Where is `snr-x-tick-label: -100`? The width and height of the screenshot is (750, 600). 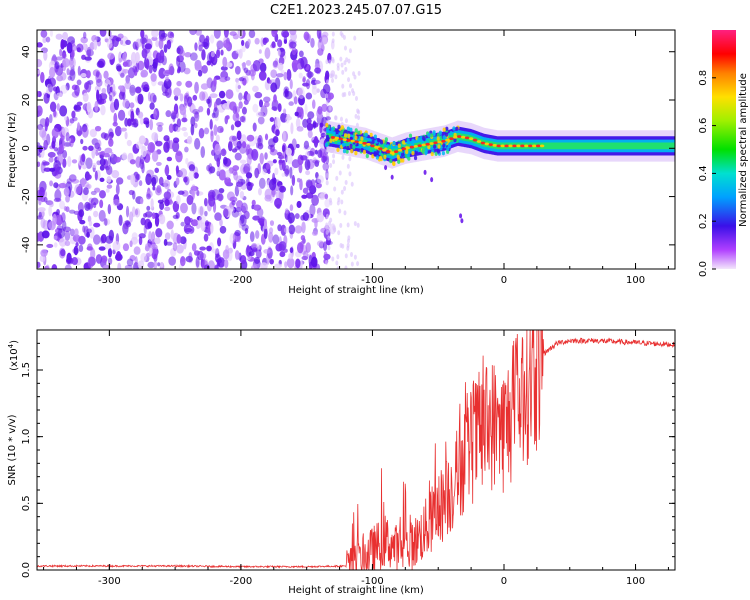 snr-x-tick-label: -100 is located at coordinates (372, 581).